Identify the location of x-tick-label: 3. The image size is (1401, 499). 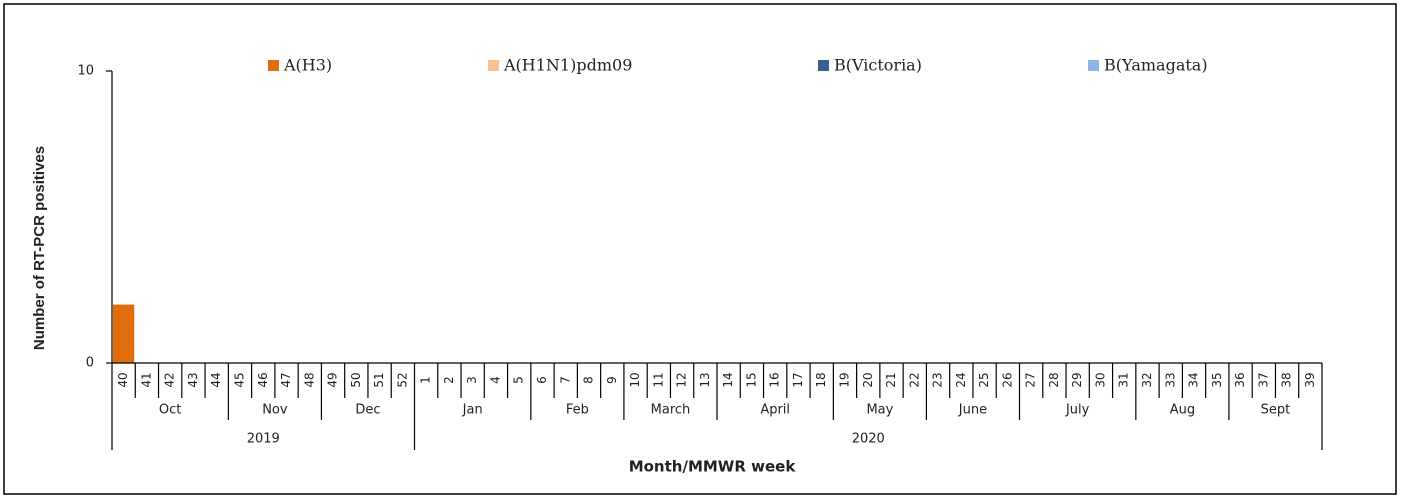
(472, 380).